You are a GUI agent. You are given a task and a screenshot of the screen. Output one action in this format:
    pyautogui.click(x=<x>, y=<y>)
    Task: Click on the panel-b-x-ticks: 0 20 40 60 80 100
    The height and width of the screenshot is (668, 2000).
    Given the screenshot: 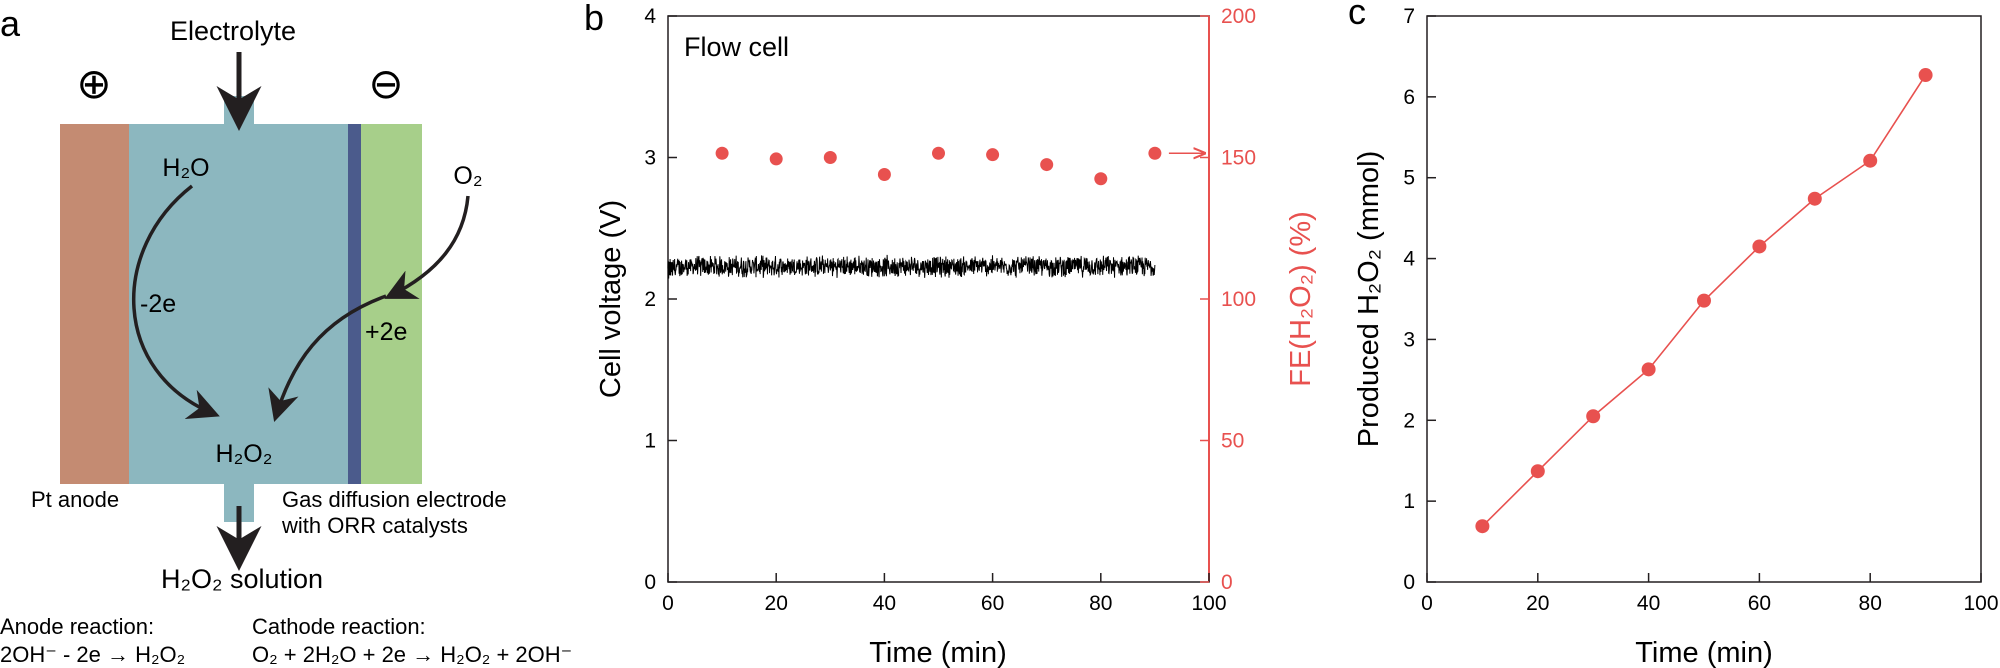 What is the action you would take?
    pyautogui.click(x=944, y=594)
    